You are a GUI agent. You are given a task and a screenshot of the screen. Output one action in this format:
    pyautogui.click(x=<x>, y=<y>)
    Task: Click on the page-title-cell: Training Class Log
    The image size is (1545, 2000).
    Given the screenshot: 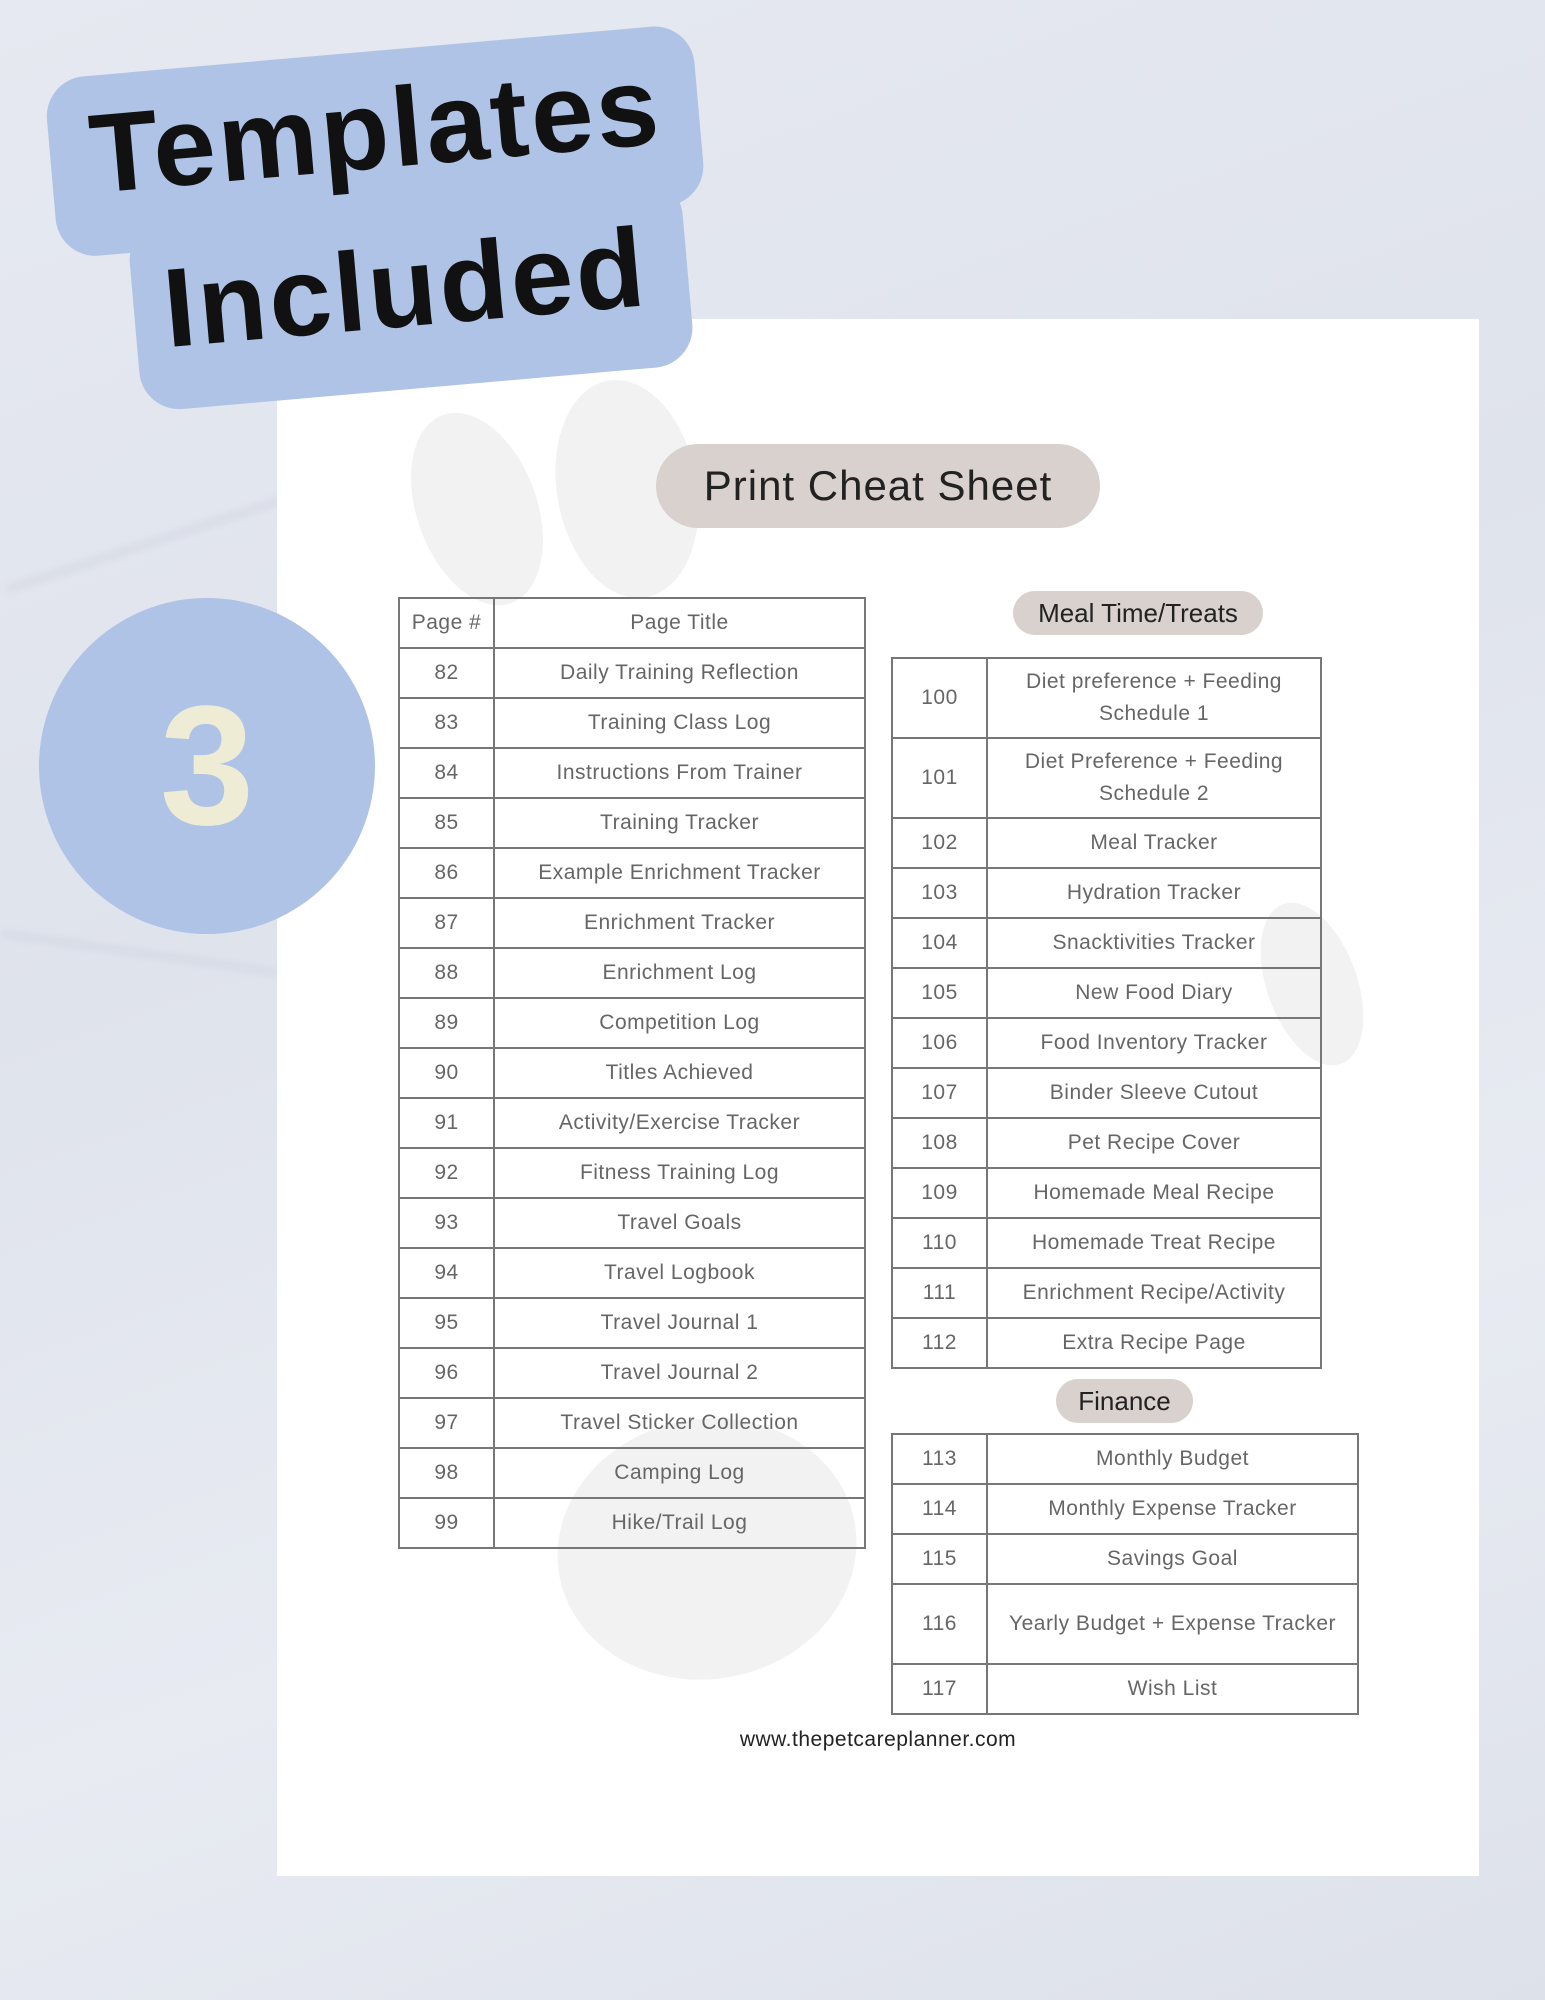 What is the action you would take?
    pyautogui.click(x=679, y=723)
    